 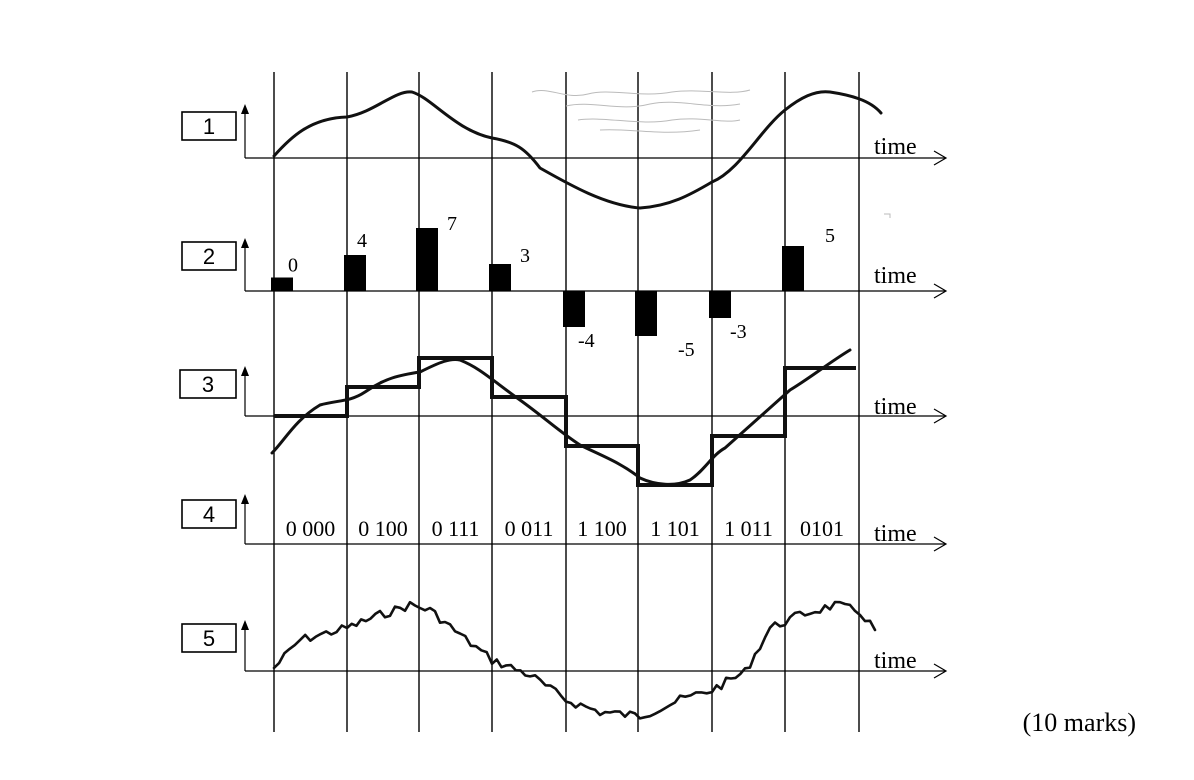 I want to click on sample-value-label: -5, so click(x=686, y=350).